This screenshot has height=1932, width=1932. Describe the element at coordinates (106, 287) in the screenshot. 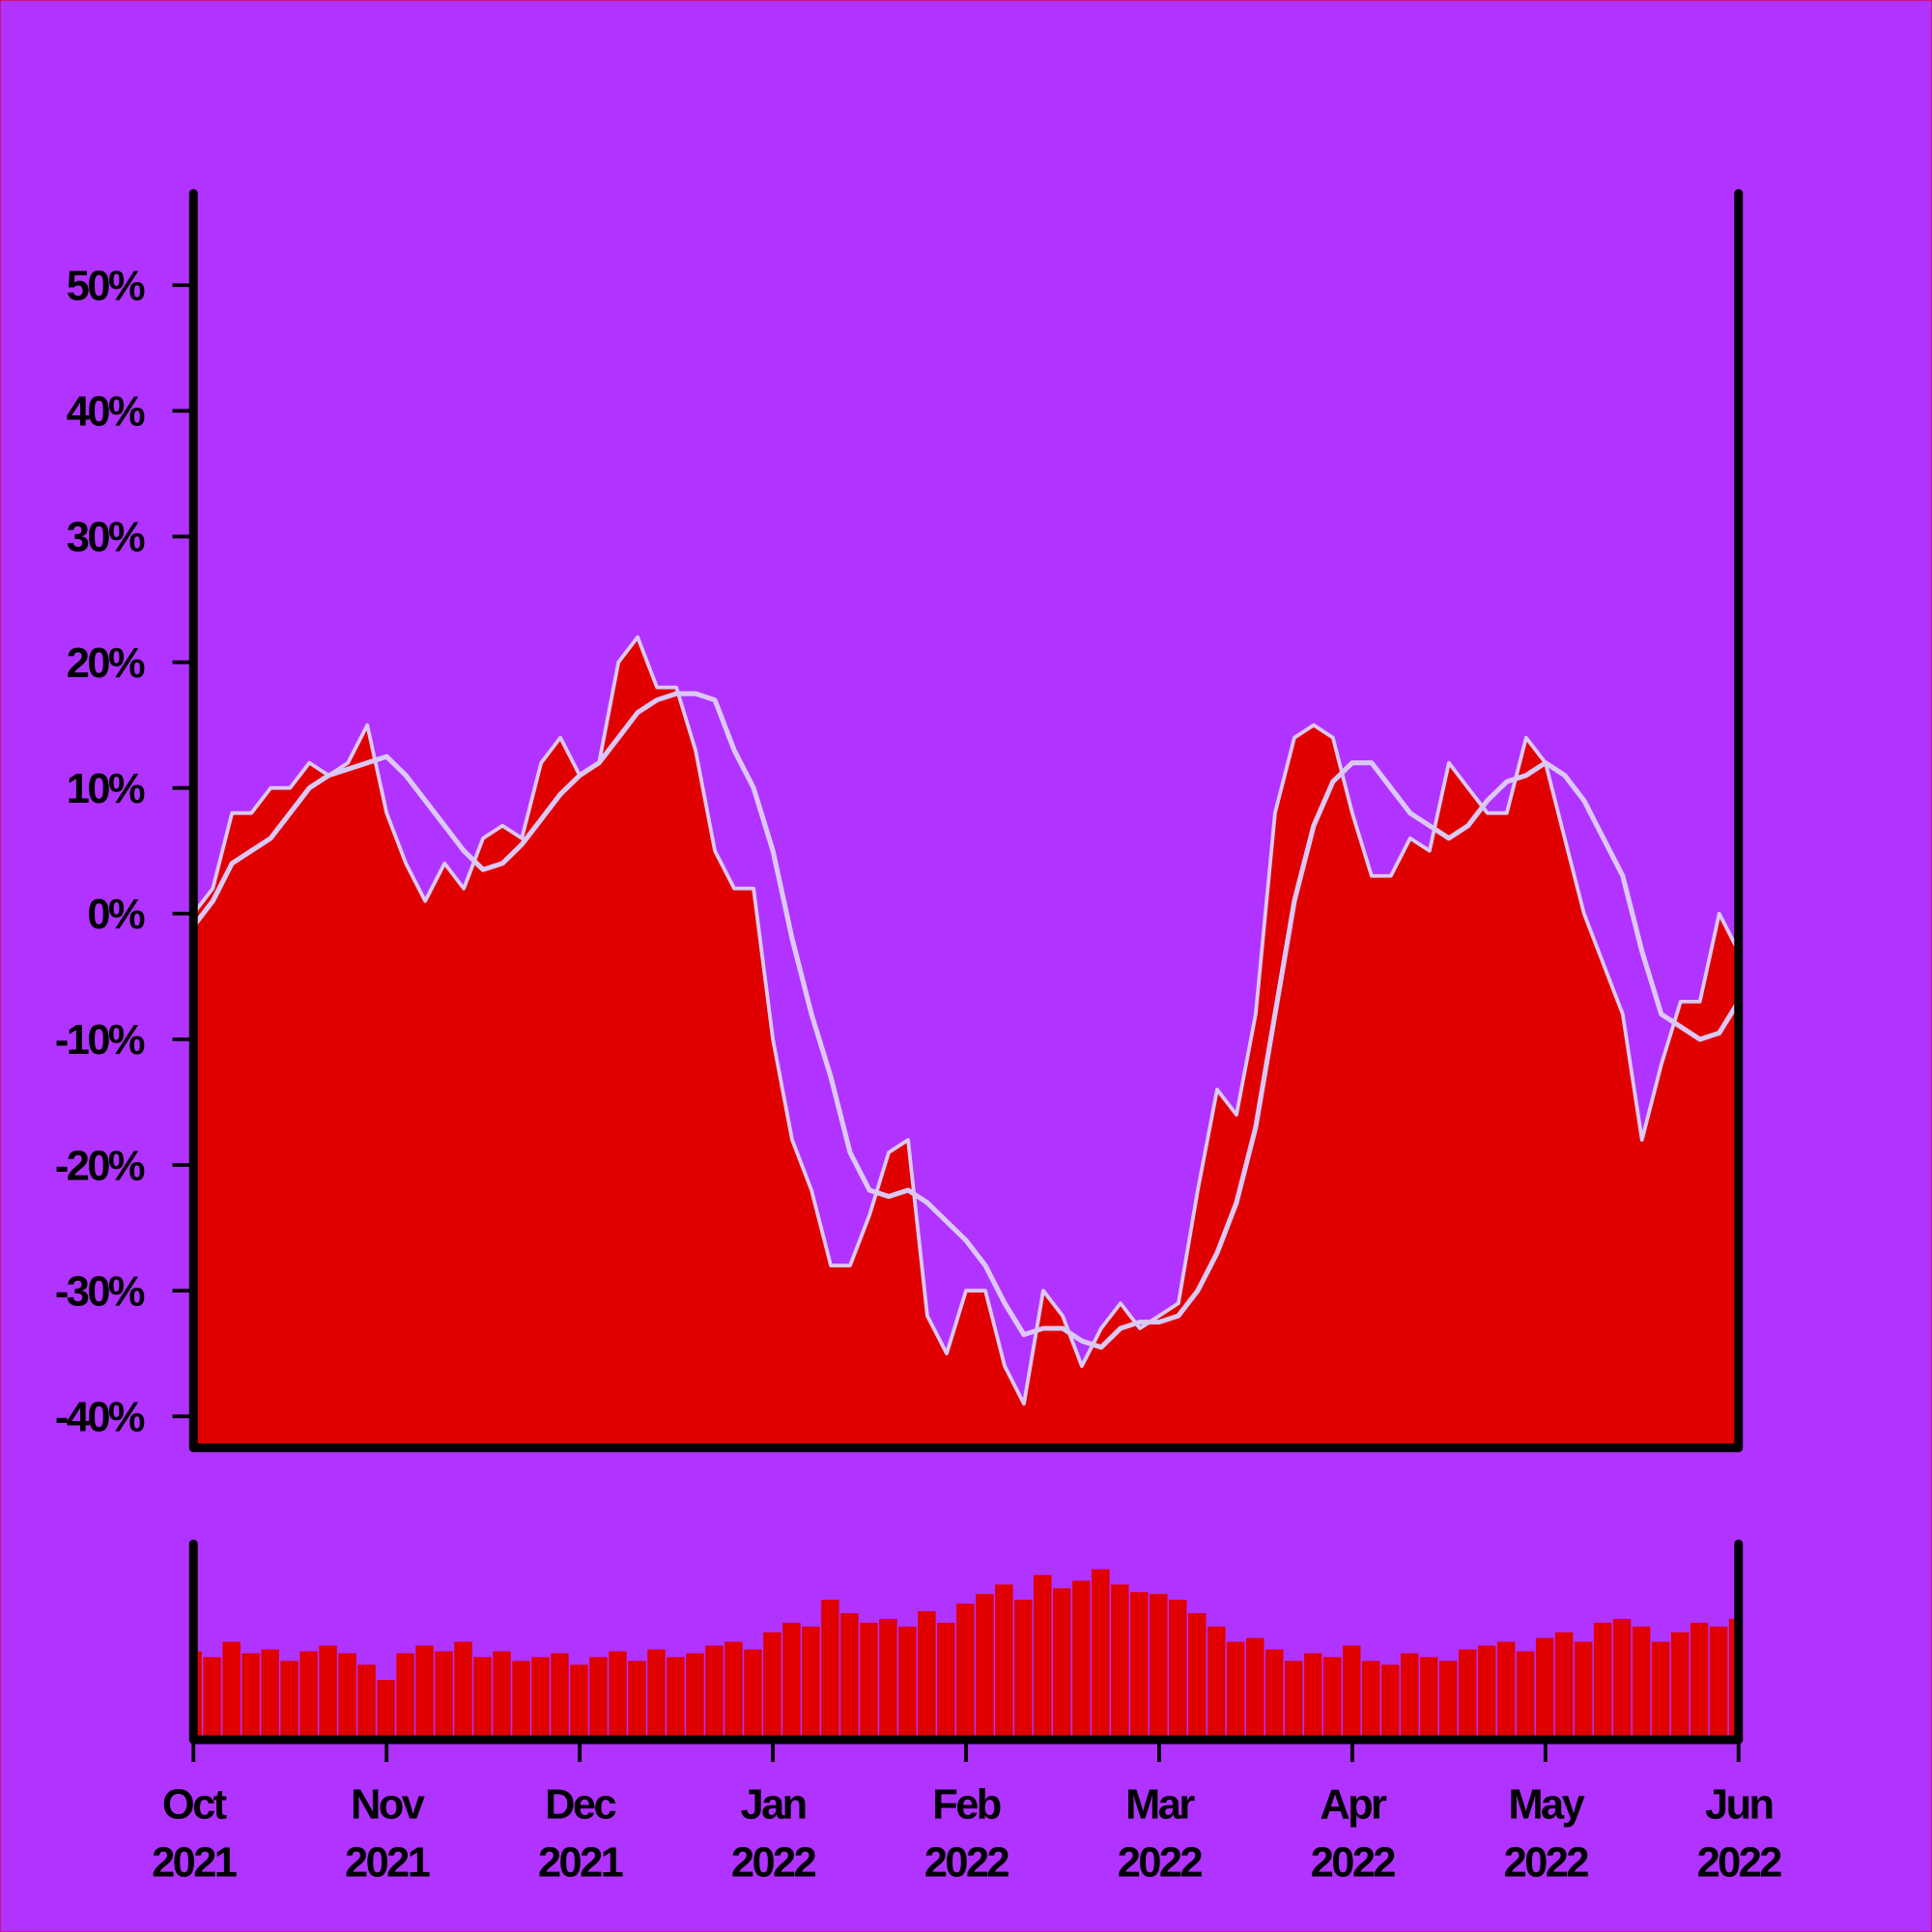

I see `y-tick-label: 50%` at that location.